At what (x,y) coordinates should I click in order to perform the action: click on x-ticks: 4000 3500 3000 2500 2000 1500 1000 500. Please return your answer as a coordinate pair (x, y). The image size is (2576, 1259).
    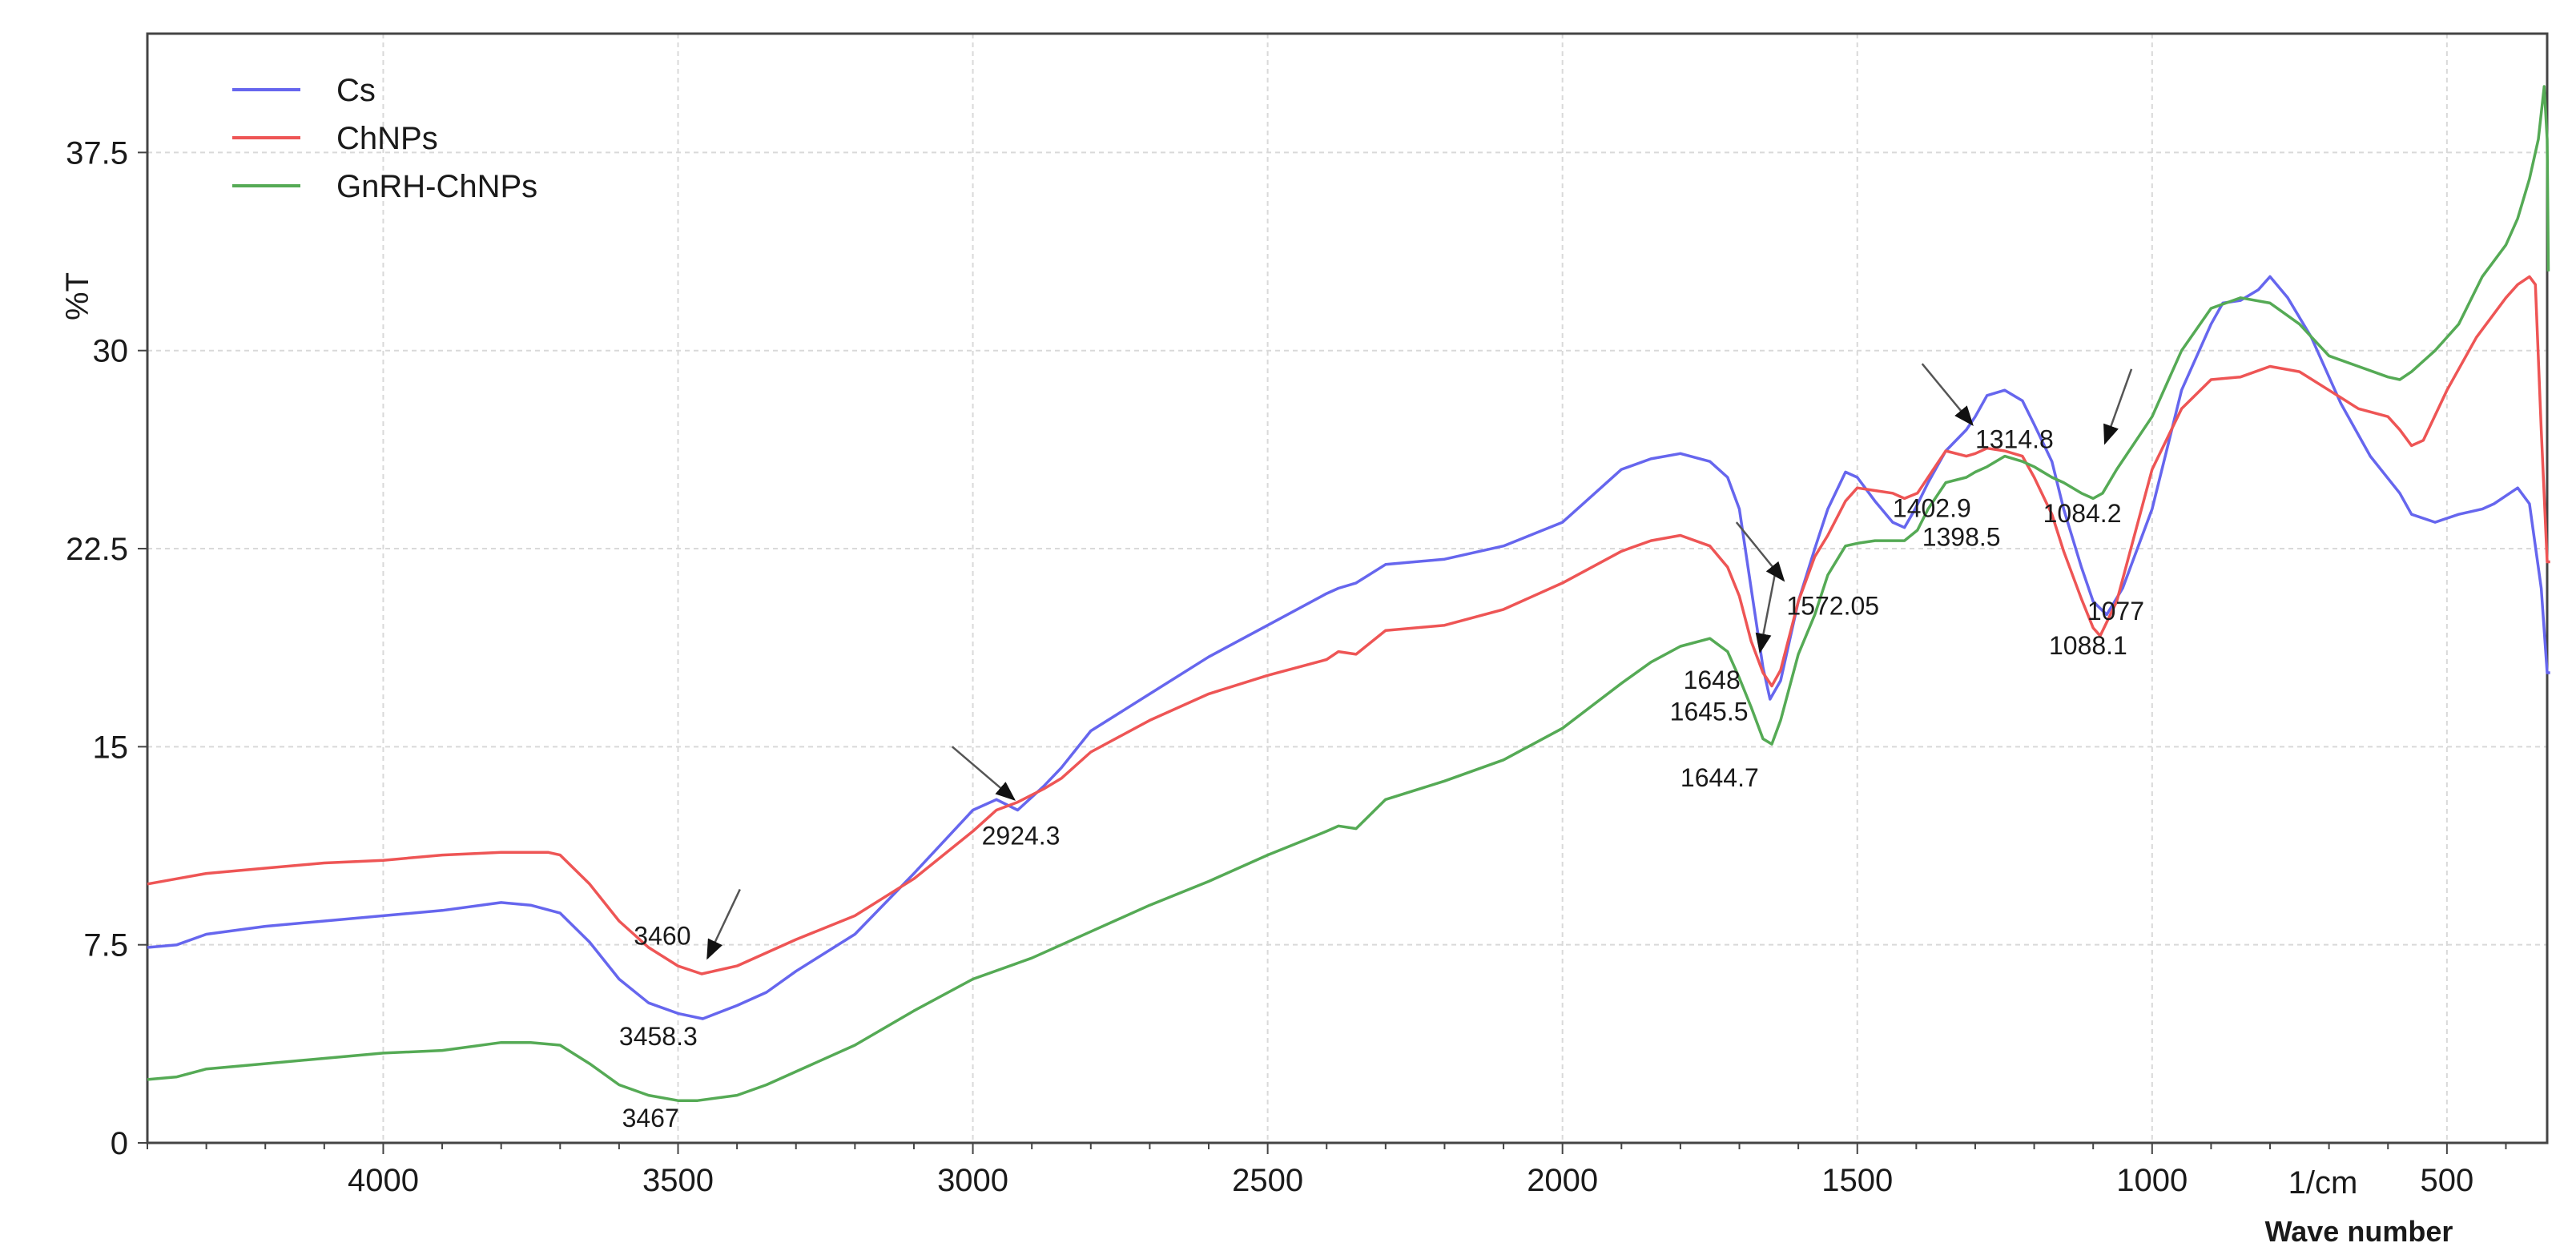
    Looking at the image, I should click on (1327, 1170).